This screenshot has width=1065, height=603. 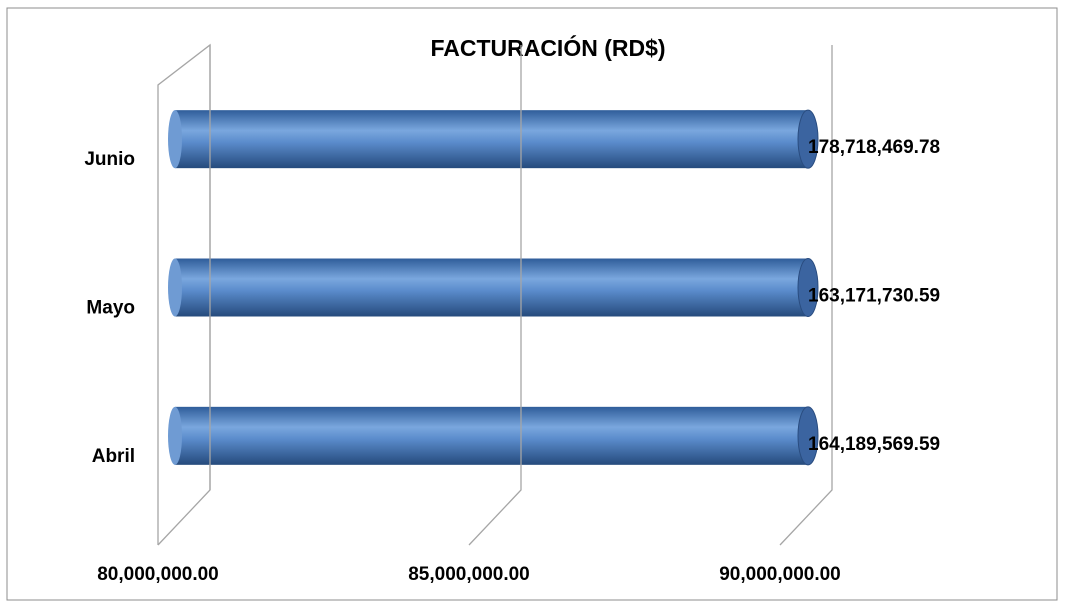 I want to click on data-label: 164,189,569.59, so click(x=874, y=444).